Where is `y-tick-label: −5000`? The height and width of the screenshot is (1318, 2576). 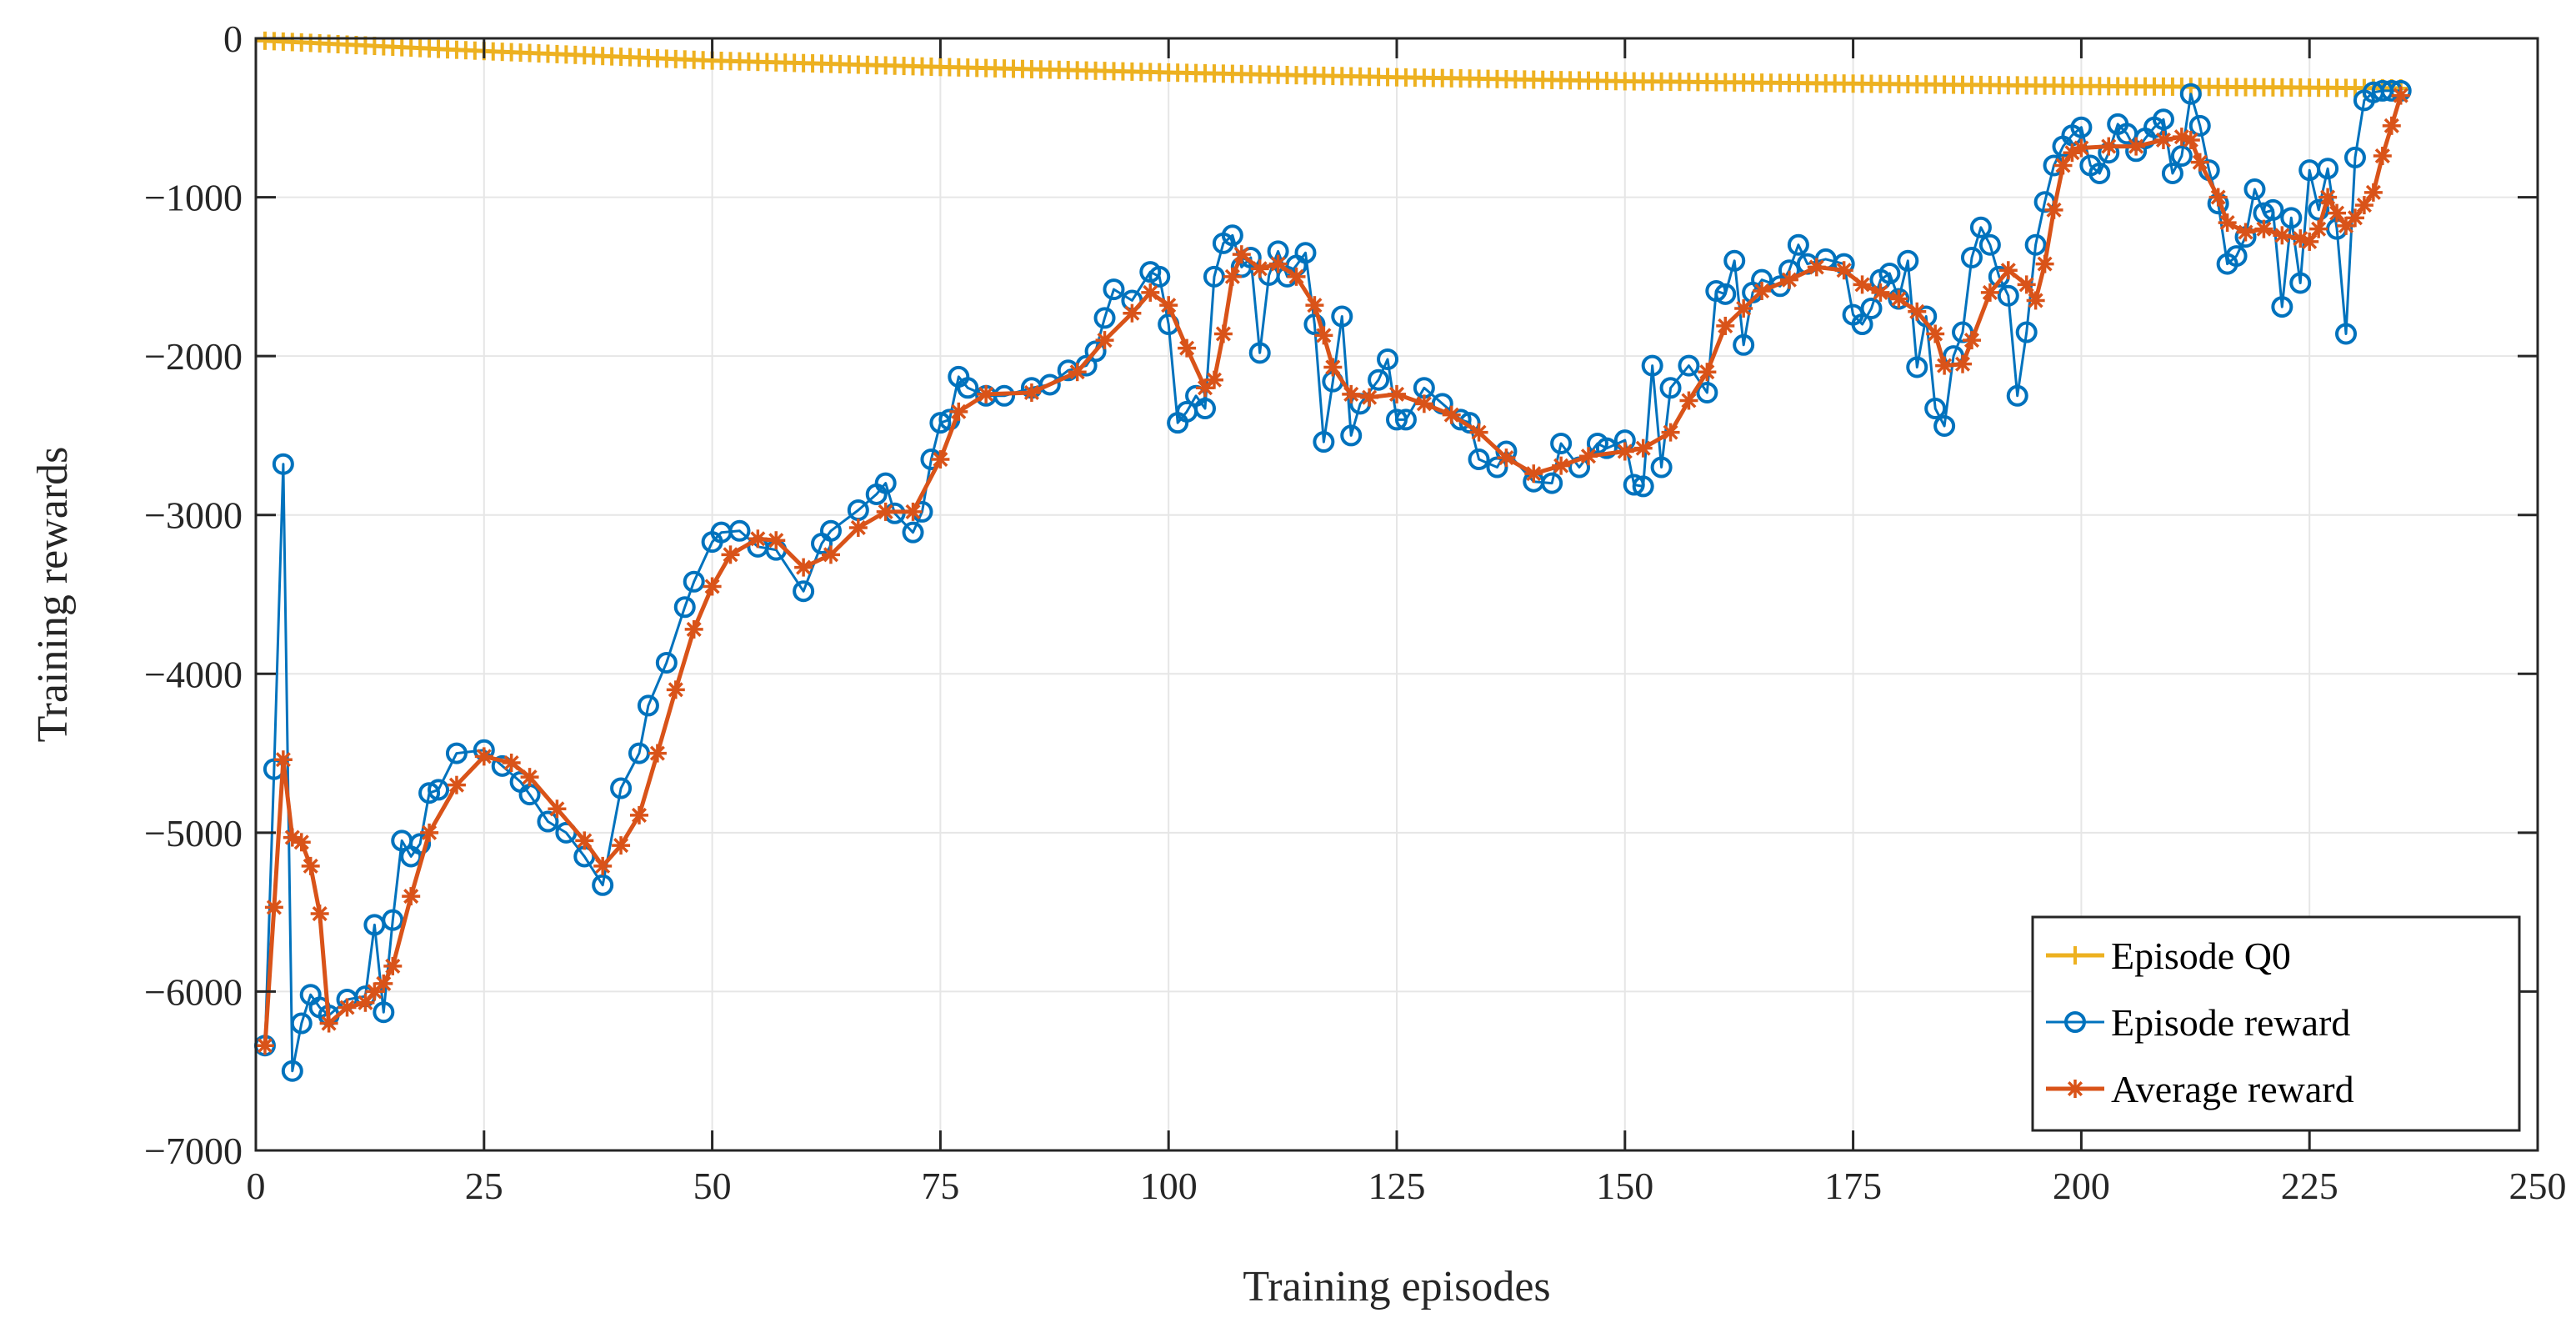 y-tick-label: −5000 is located at coordinates (194, 833).